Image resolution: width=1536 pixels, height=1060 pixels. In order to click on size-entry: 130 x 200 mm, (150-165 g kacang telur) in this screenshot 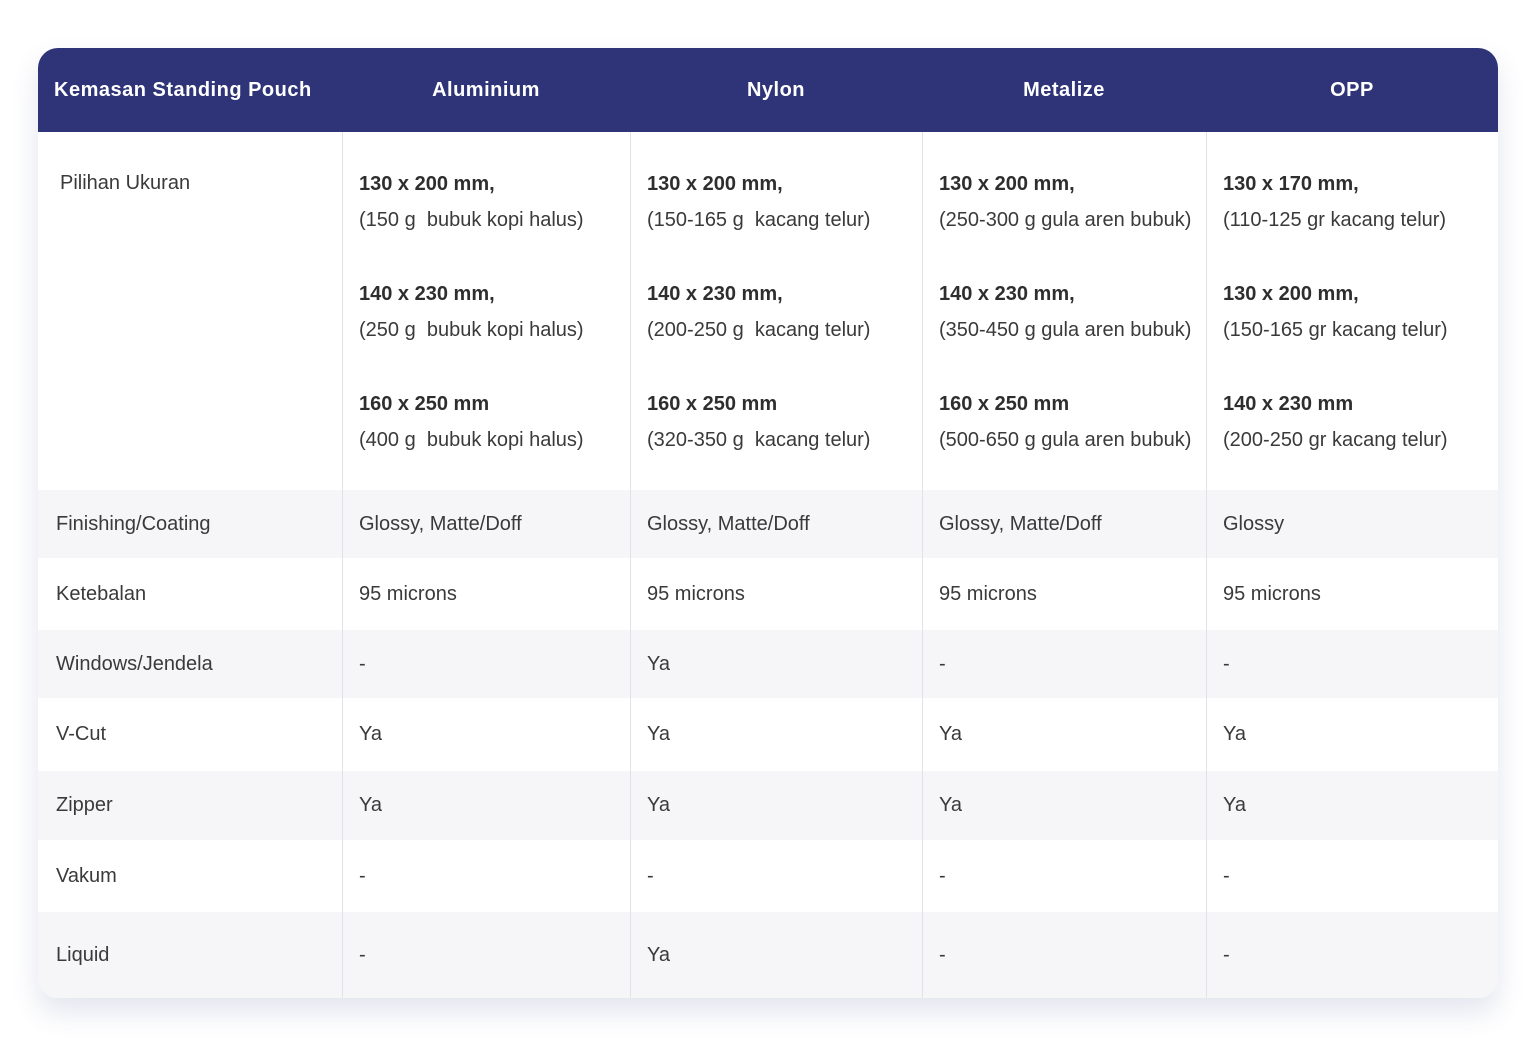, I will do `click(778, 202)`.